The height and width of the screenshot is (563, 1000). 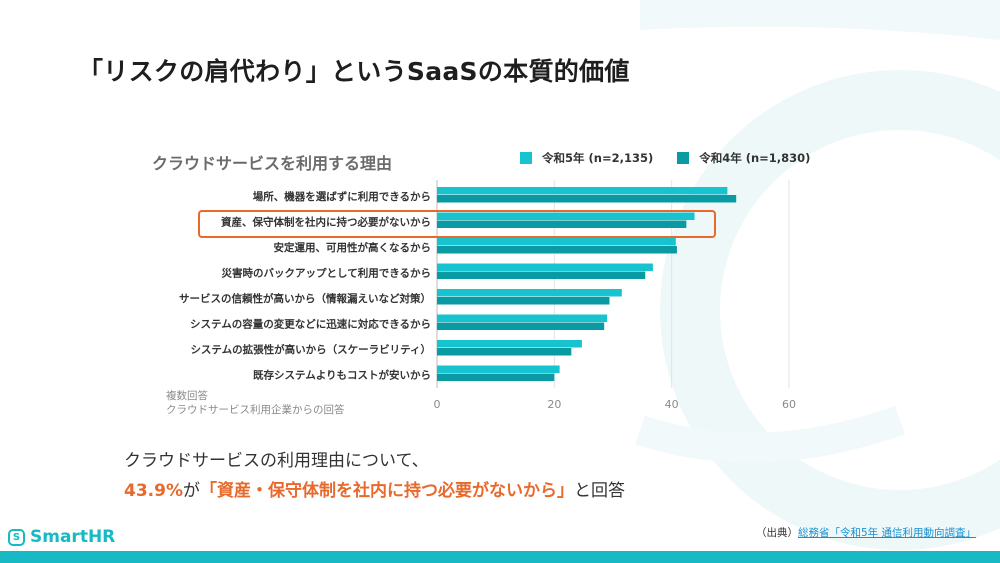 I want to click on legend-label-r4: 令和4年 (n=1,830), so click(x=755, y=158).